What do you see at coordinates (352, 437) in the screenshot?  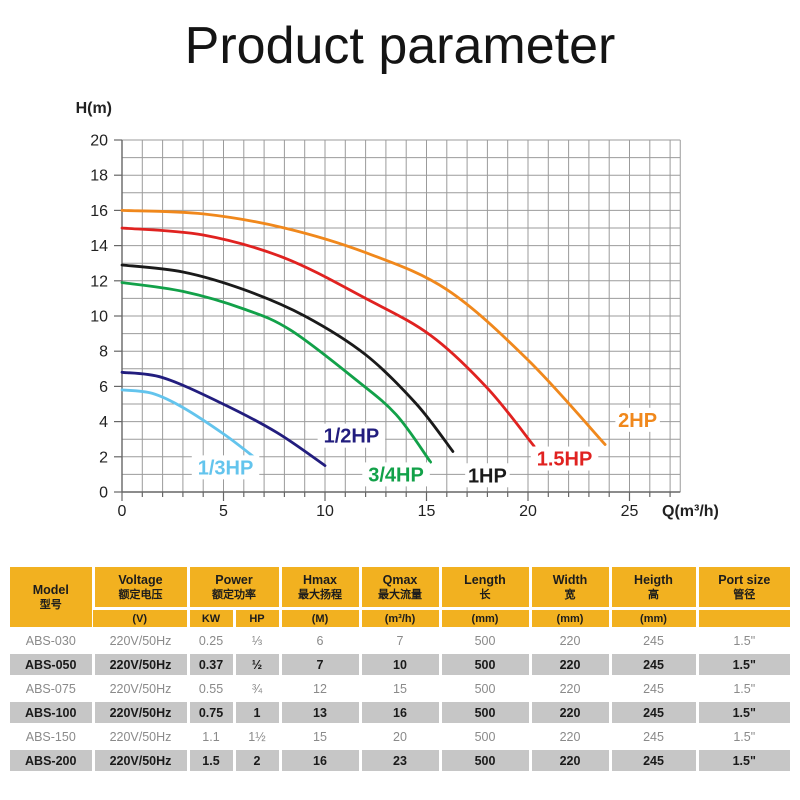 I see `curve-label-1/2HP: 1/2HP` at bounding box center [352, 437].